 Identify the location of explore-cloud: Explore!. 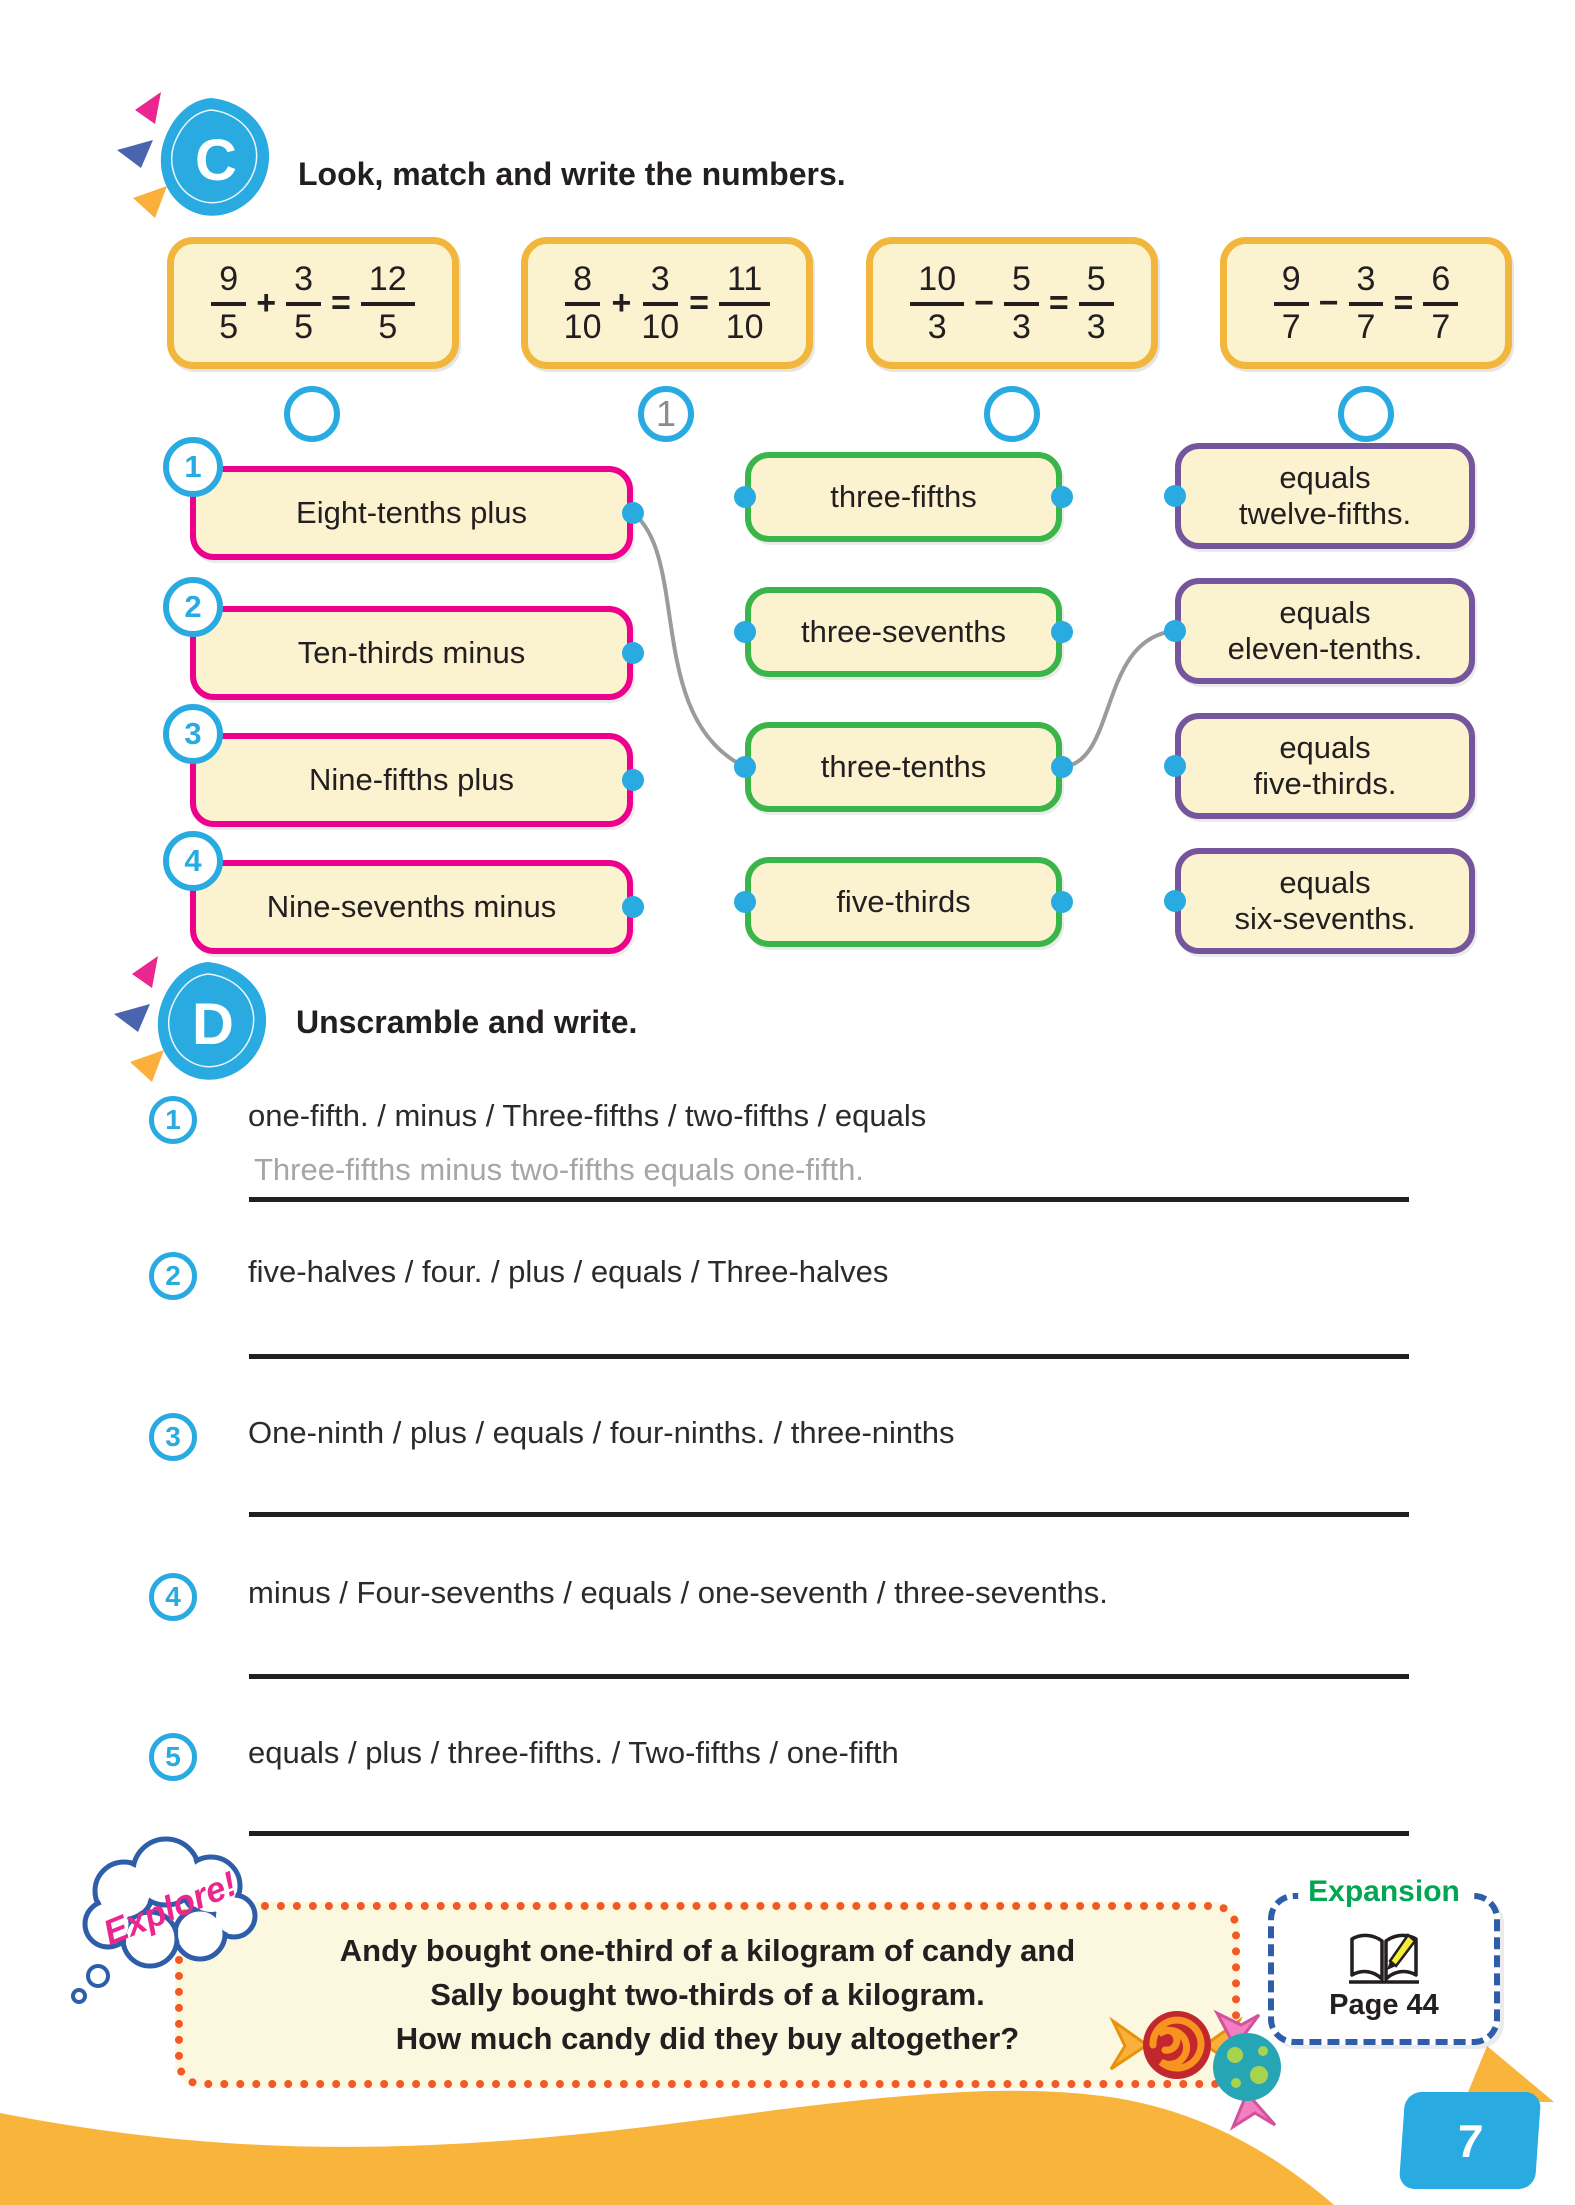
(164, 1920).